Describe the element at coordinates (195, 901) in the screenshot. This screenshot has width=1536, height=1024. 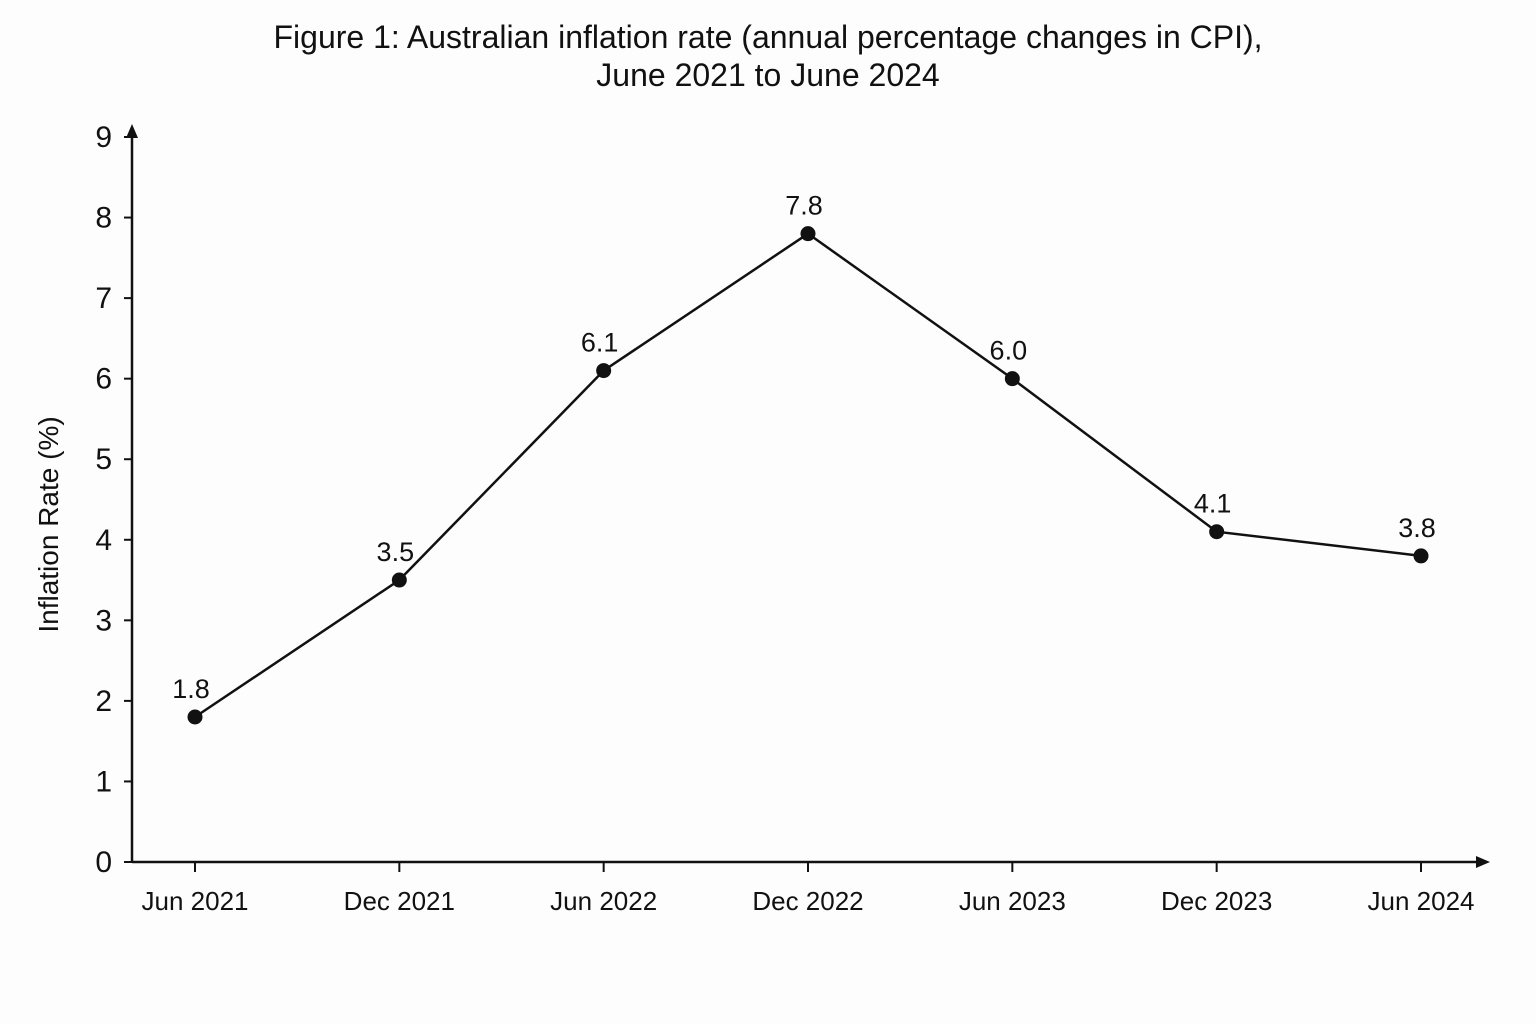
I see `x-tick-label: Jun 2021` at that location.